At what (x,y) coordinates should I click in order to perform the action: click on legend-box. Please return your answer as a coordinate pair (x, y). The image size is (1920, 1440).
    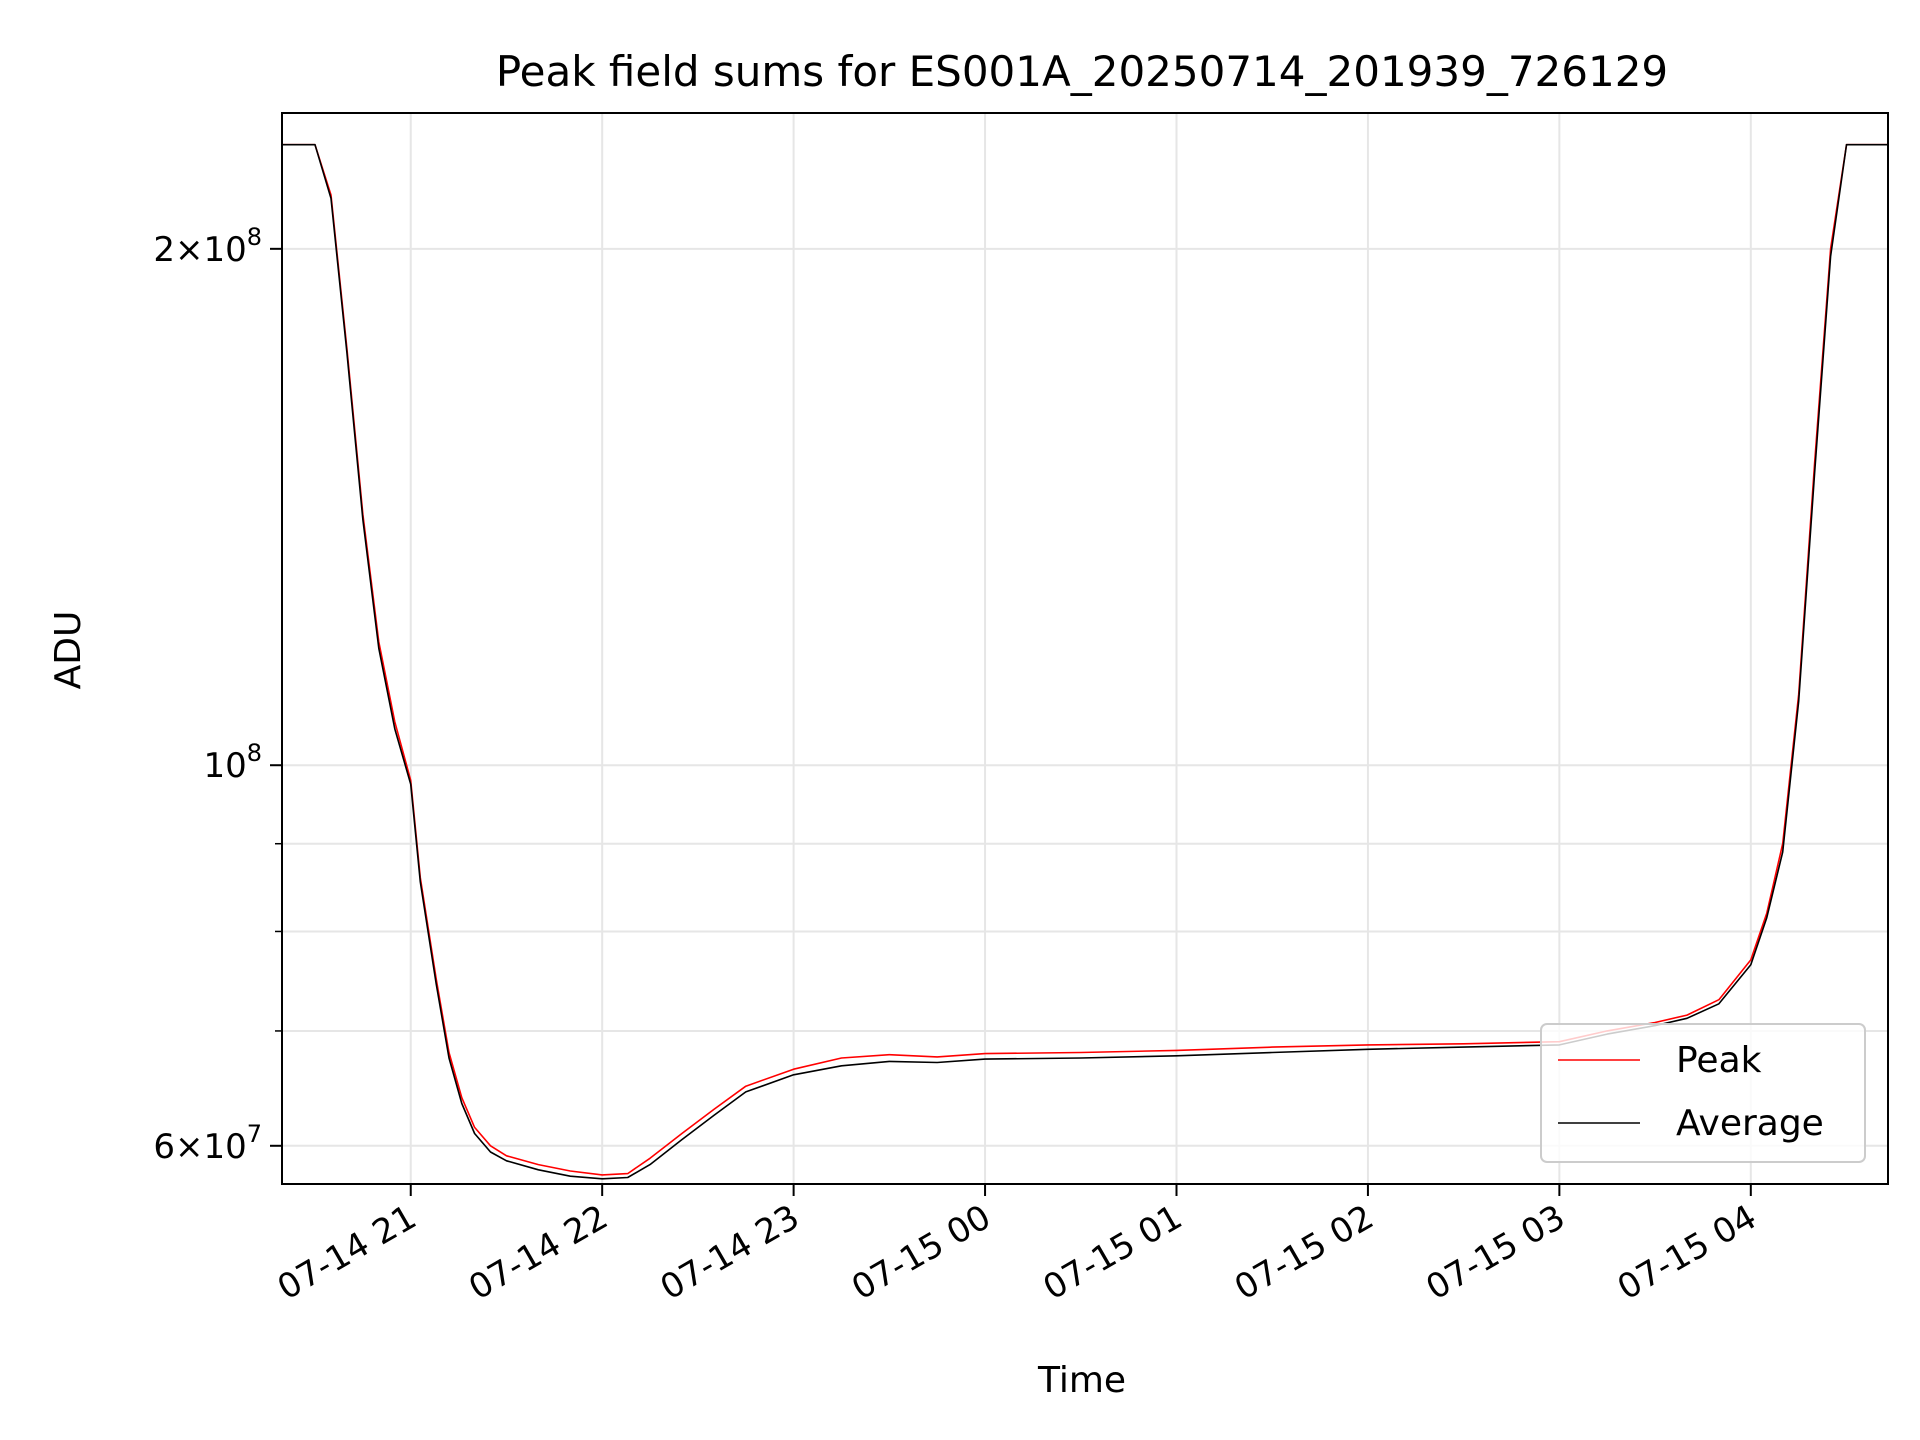
    Looking at the image, I should click on (1703, 1093).